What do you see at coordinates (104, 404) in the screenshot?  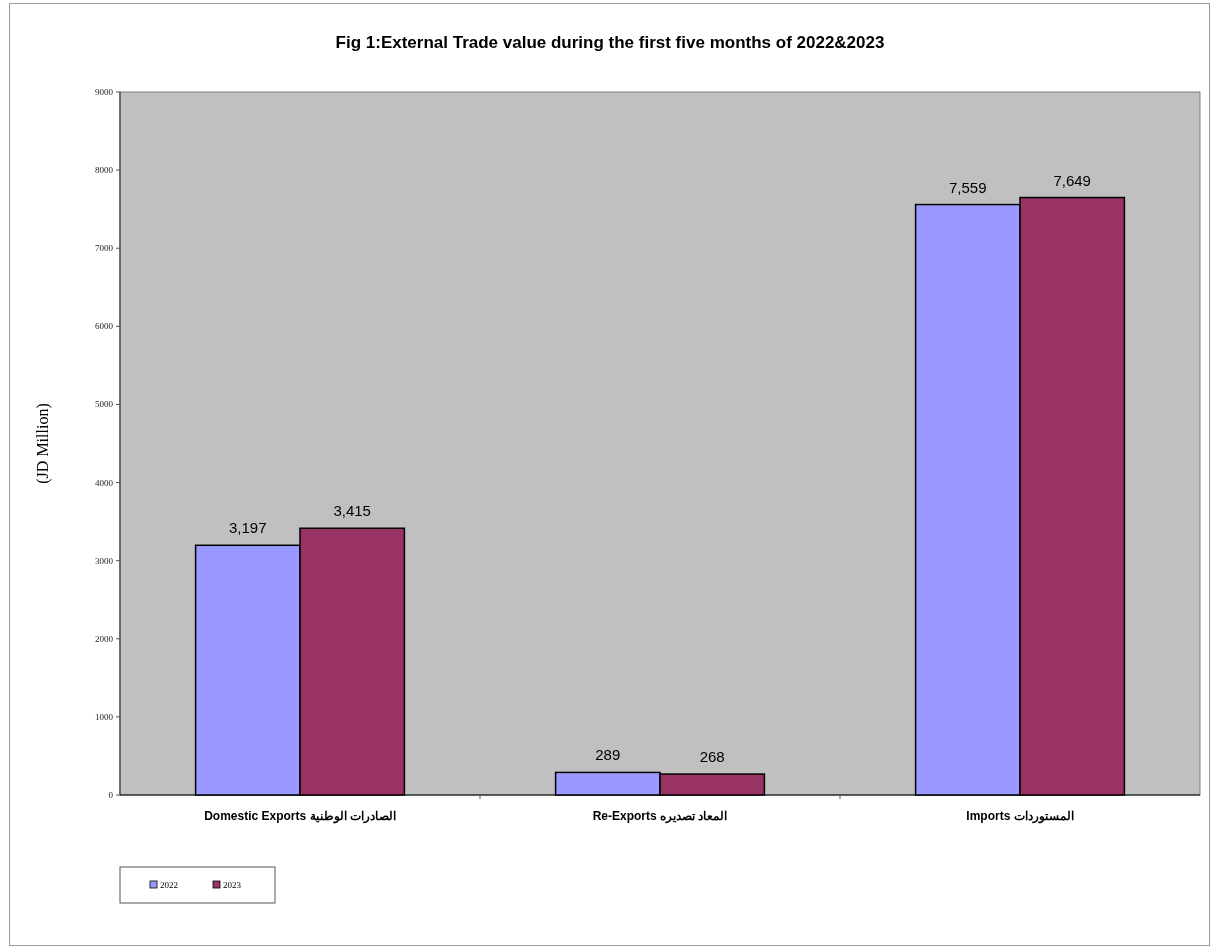 I see `y-tick-label: 5000` at bounding box center [104, 404].